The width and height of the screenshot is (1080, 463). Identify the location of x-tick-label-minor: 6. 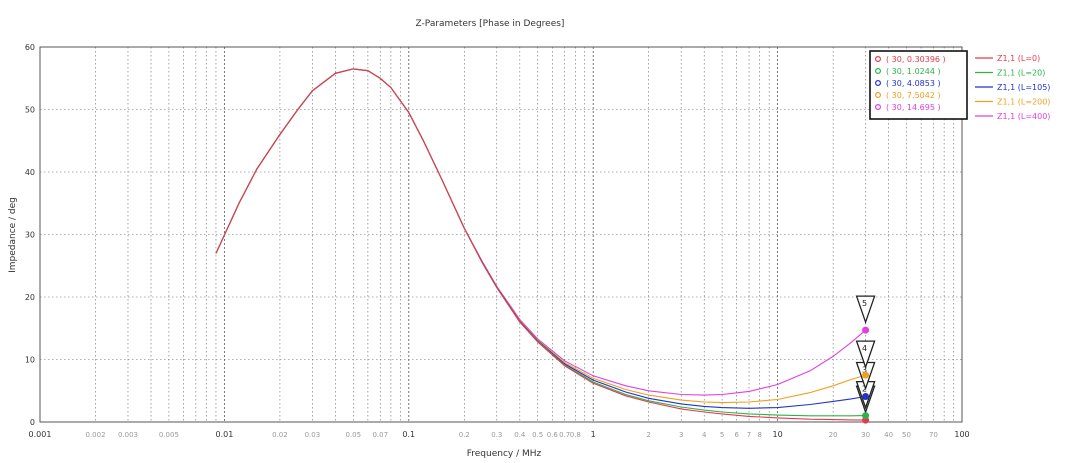
(736, 435).